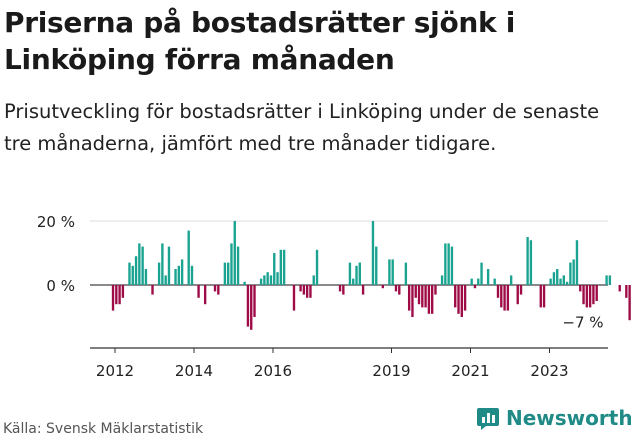  Describe the element at coordinates (273, 371) in the screenshot. I see `x-tick-label: 2016` at that location.